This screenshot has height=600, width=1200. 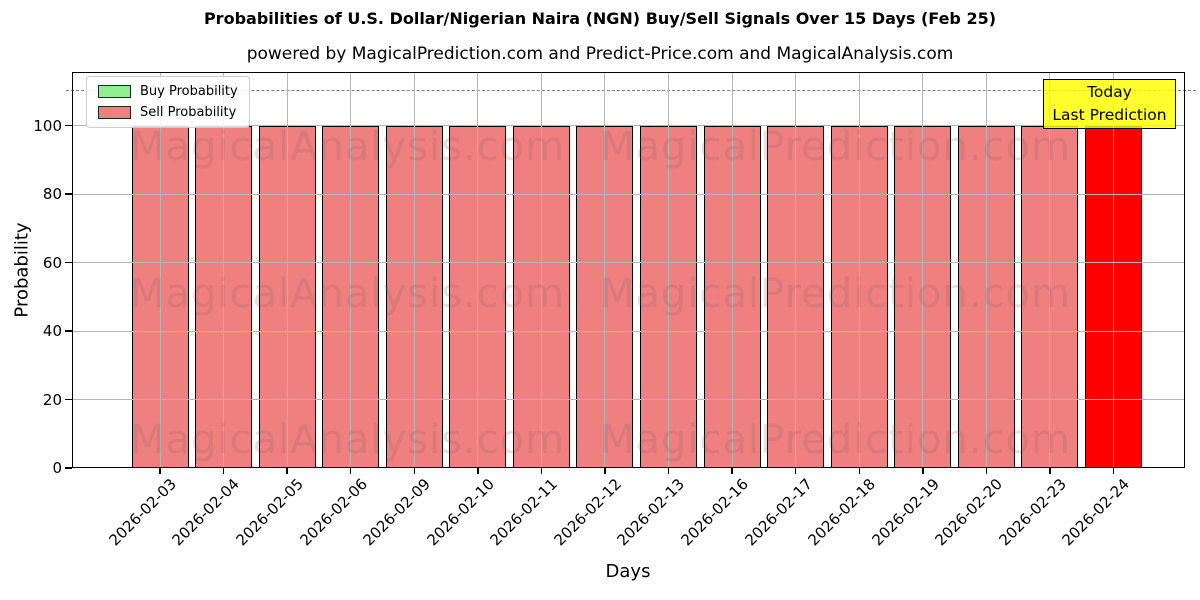 I want to click on x-axis-label: Days, so click(x=628, y=571).